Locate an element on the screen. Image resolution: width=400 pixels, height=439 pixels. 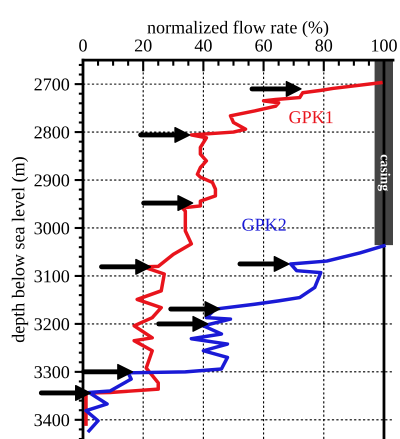
x-axis-title: normalized flow rate (%) is located at coordinates (237, 29).